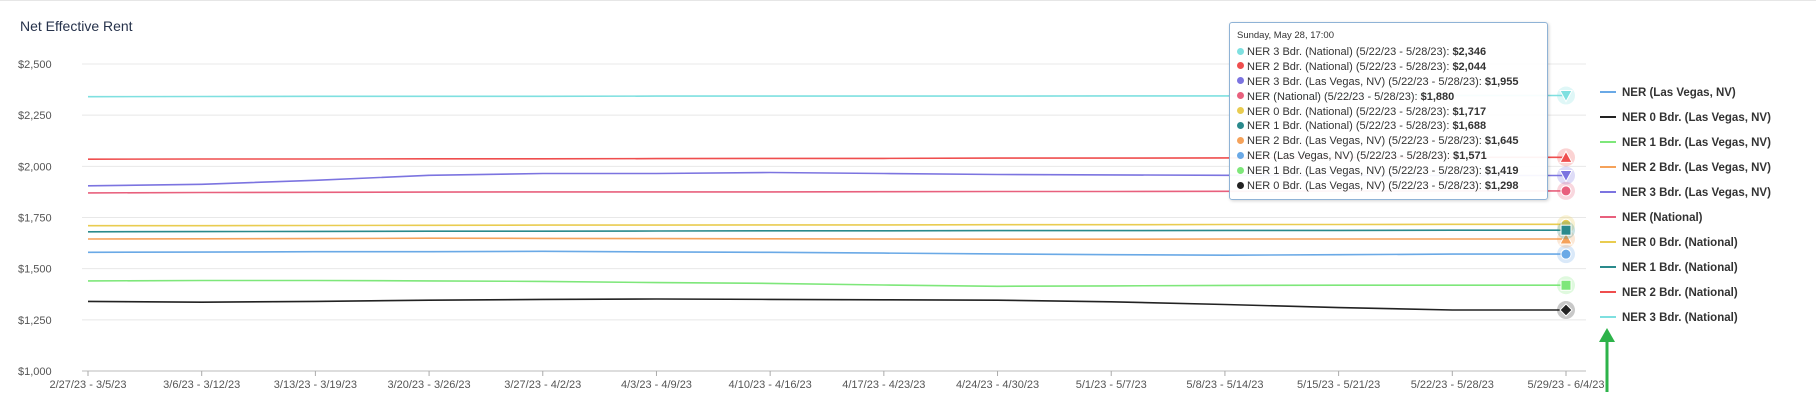 This screenshot has width=1816, height=403. What do you see at coordinates (1350, 156) in the screenshot?
I see `tooltip-label: NER (Las Vegas, NV) (5/22/23 - 5/28/23):` at bounding box center [1350, 156].